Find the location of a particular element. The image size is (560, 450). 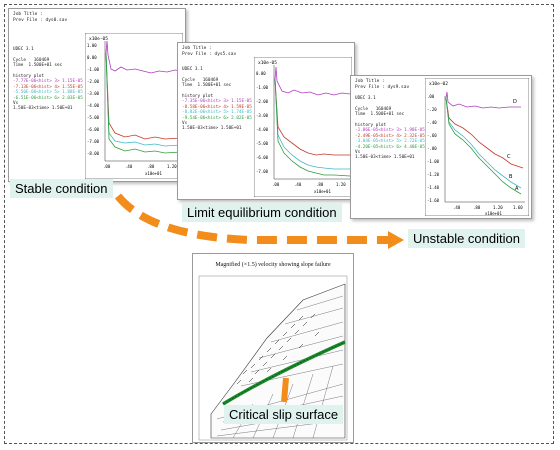

y-tick-label: -1.60 is located at coordinates (433, 200).